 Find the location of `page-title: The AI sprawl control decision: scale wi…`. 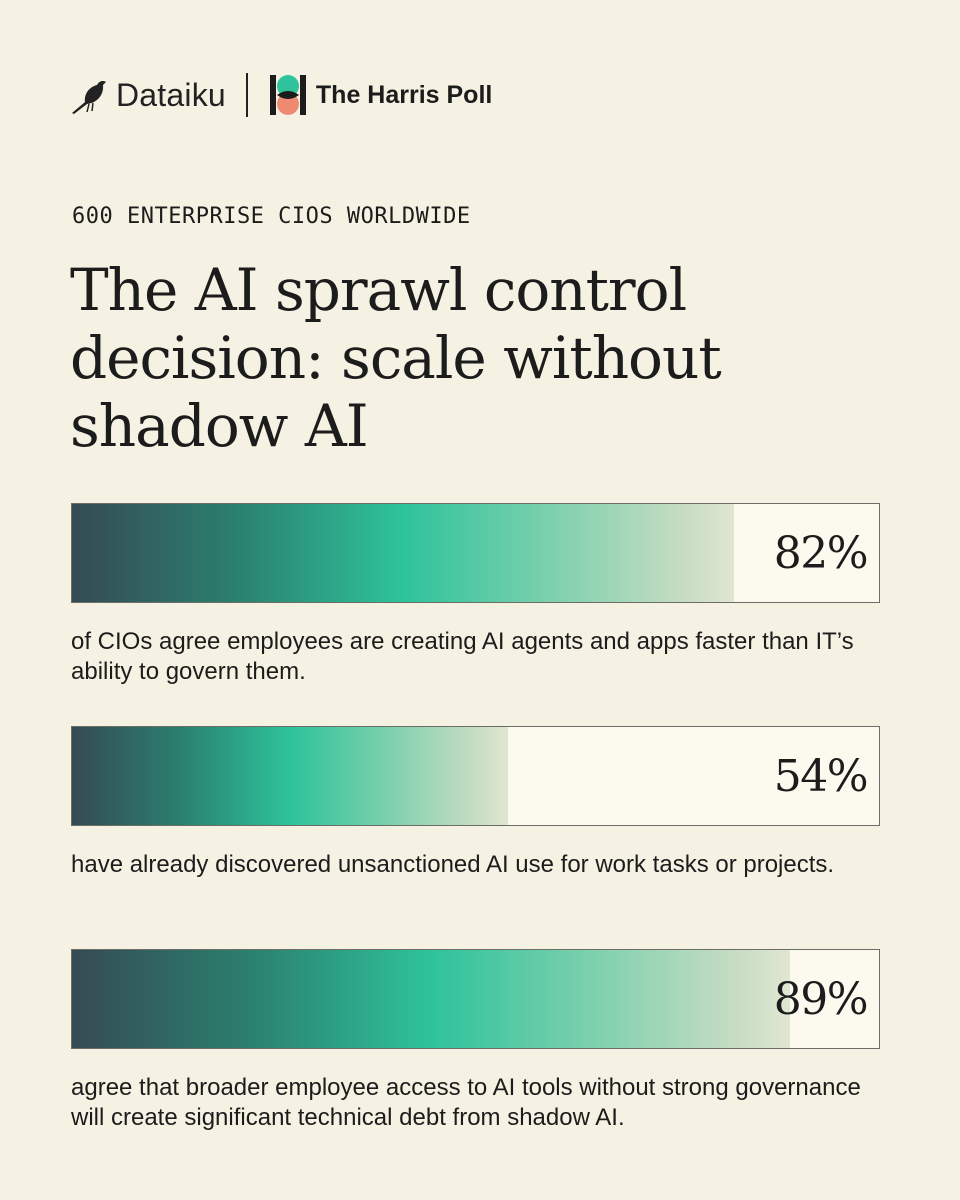

page-title: The AI sprawl control decision: scale wi… is located at coordinates (396, 358).